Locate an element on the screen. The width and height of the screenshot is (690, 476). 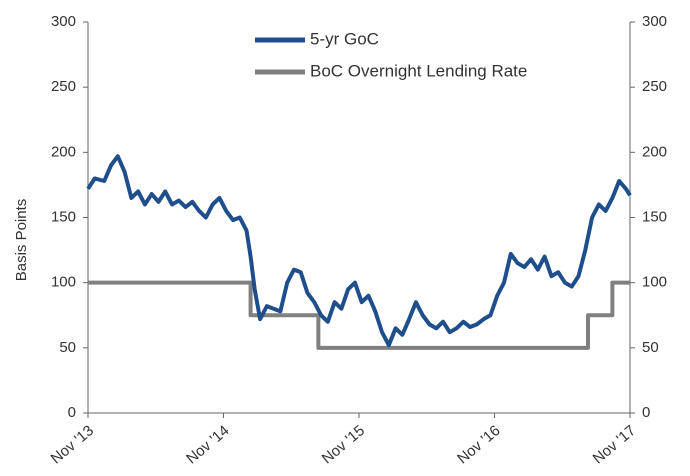
y2-tick-label: 0 is located at coordinates (646, 412).